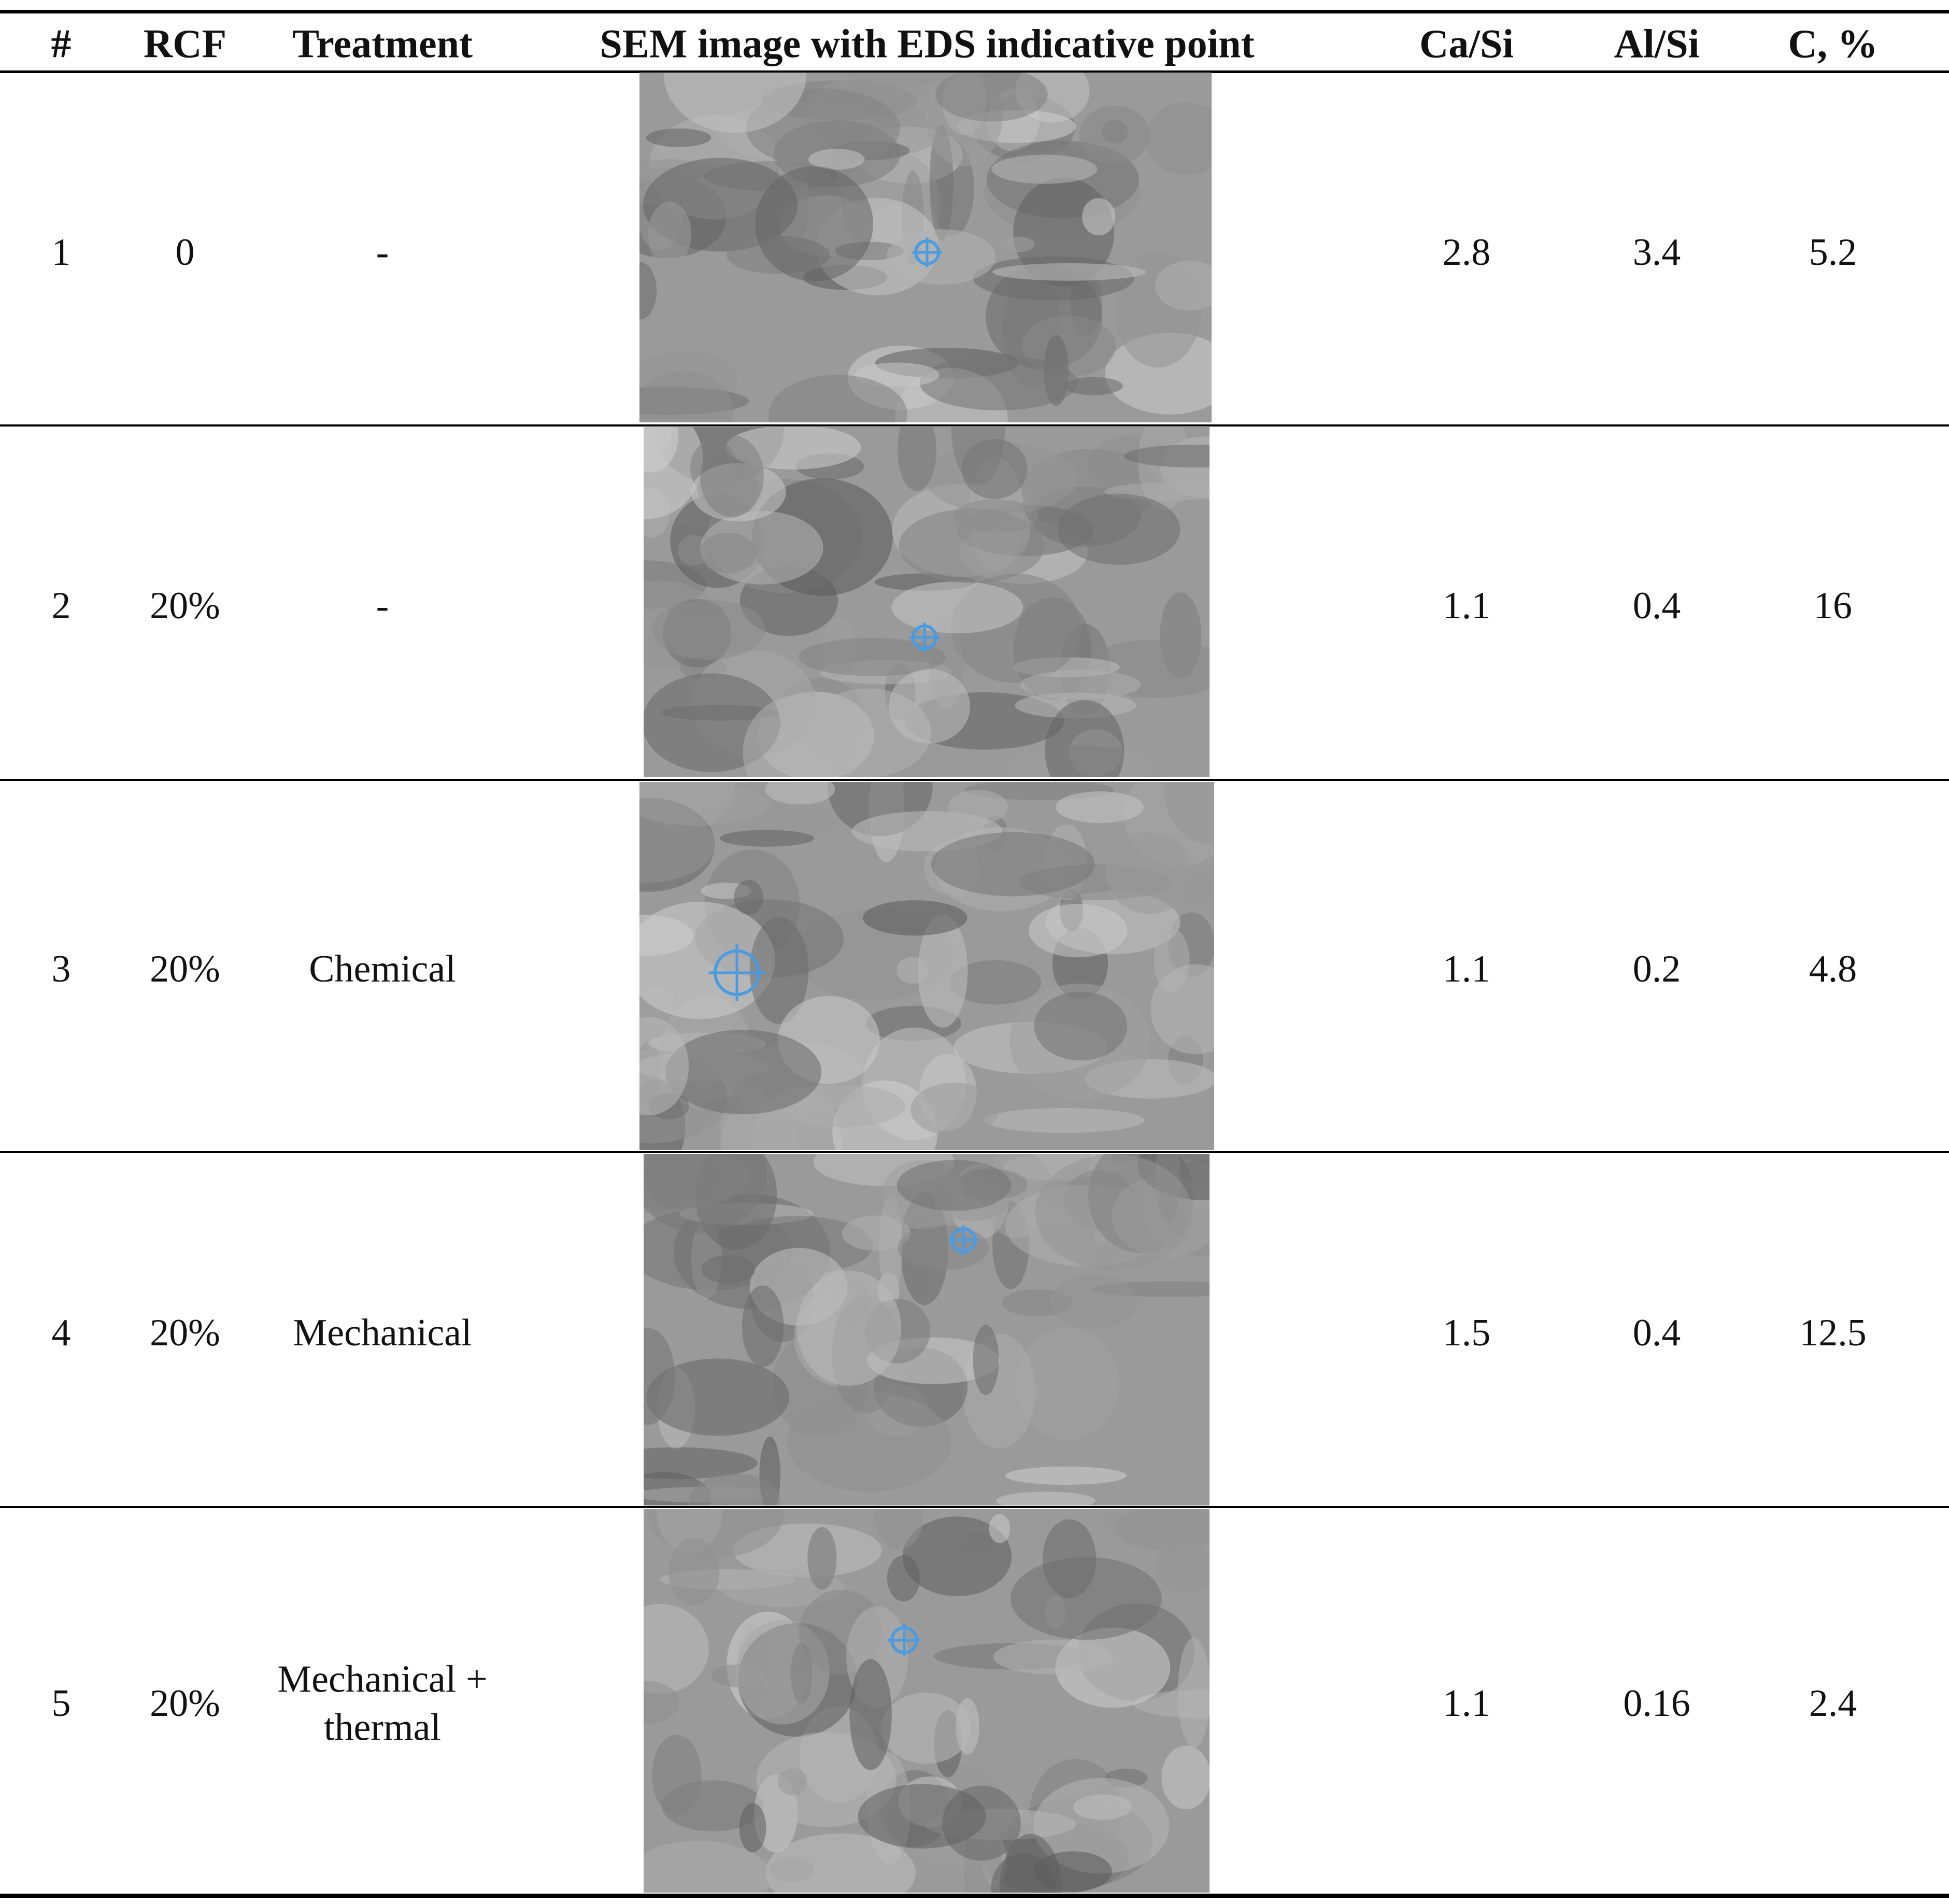  Describe the element at coordinates (61, 1333) in the screenshot. I see `table-cell: 4` at that location.